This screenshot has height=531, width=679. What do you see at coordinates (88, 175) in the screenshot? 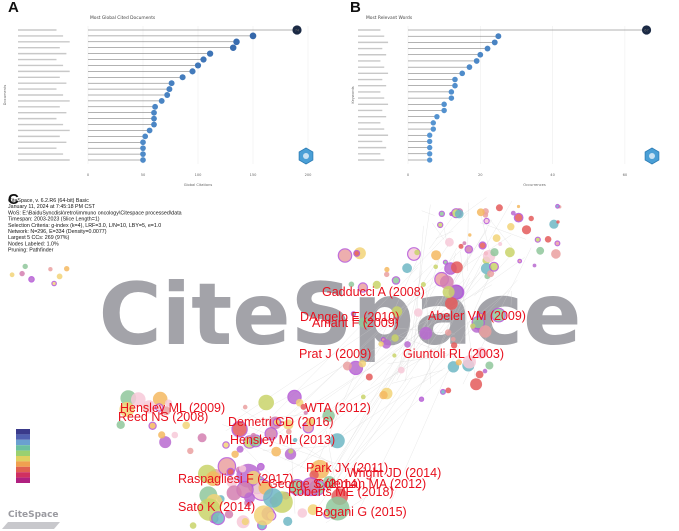
I see `x-tick-label: 0` at bounding box center [88, 175].